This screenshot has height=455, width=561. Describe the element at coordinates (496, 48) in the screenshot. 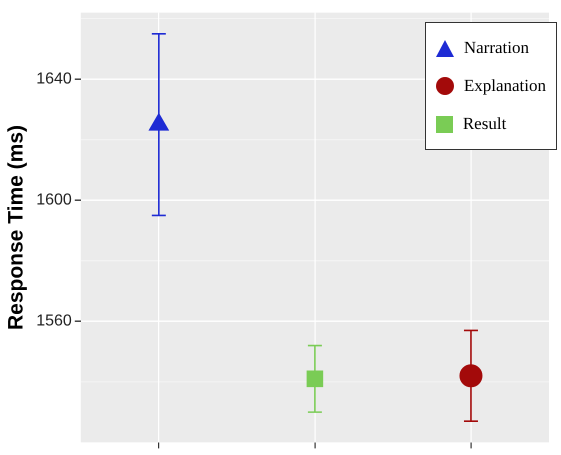

I see `legend-label: Narration` at that location.